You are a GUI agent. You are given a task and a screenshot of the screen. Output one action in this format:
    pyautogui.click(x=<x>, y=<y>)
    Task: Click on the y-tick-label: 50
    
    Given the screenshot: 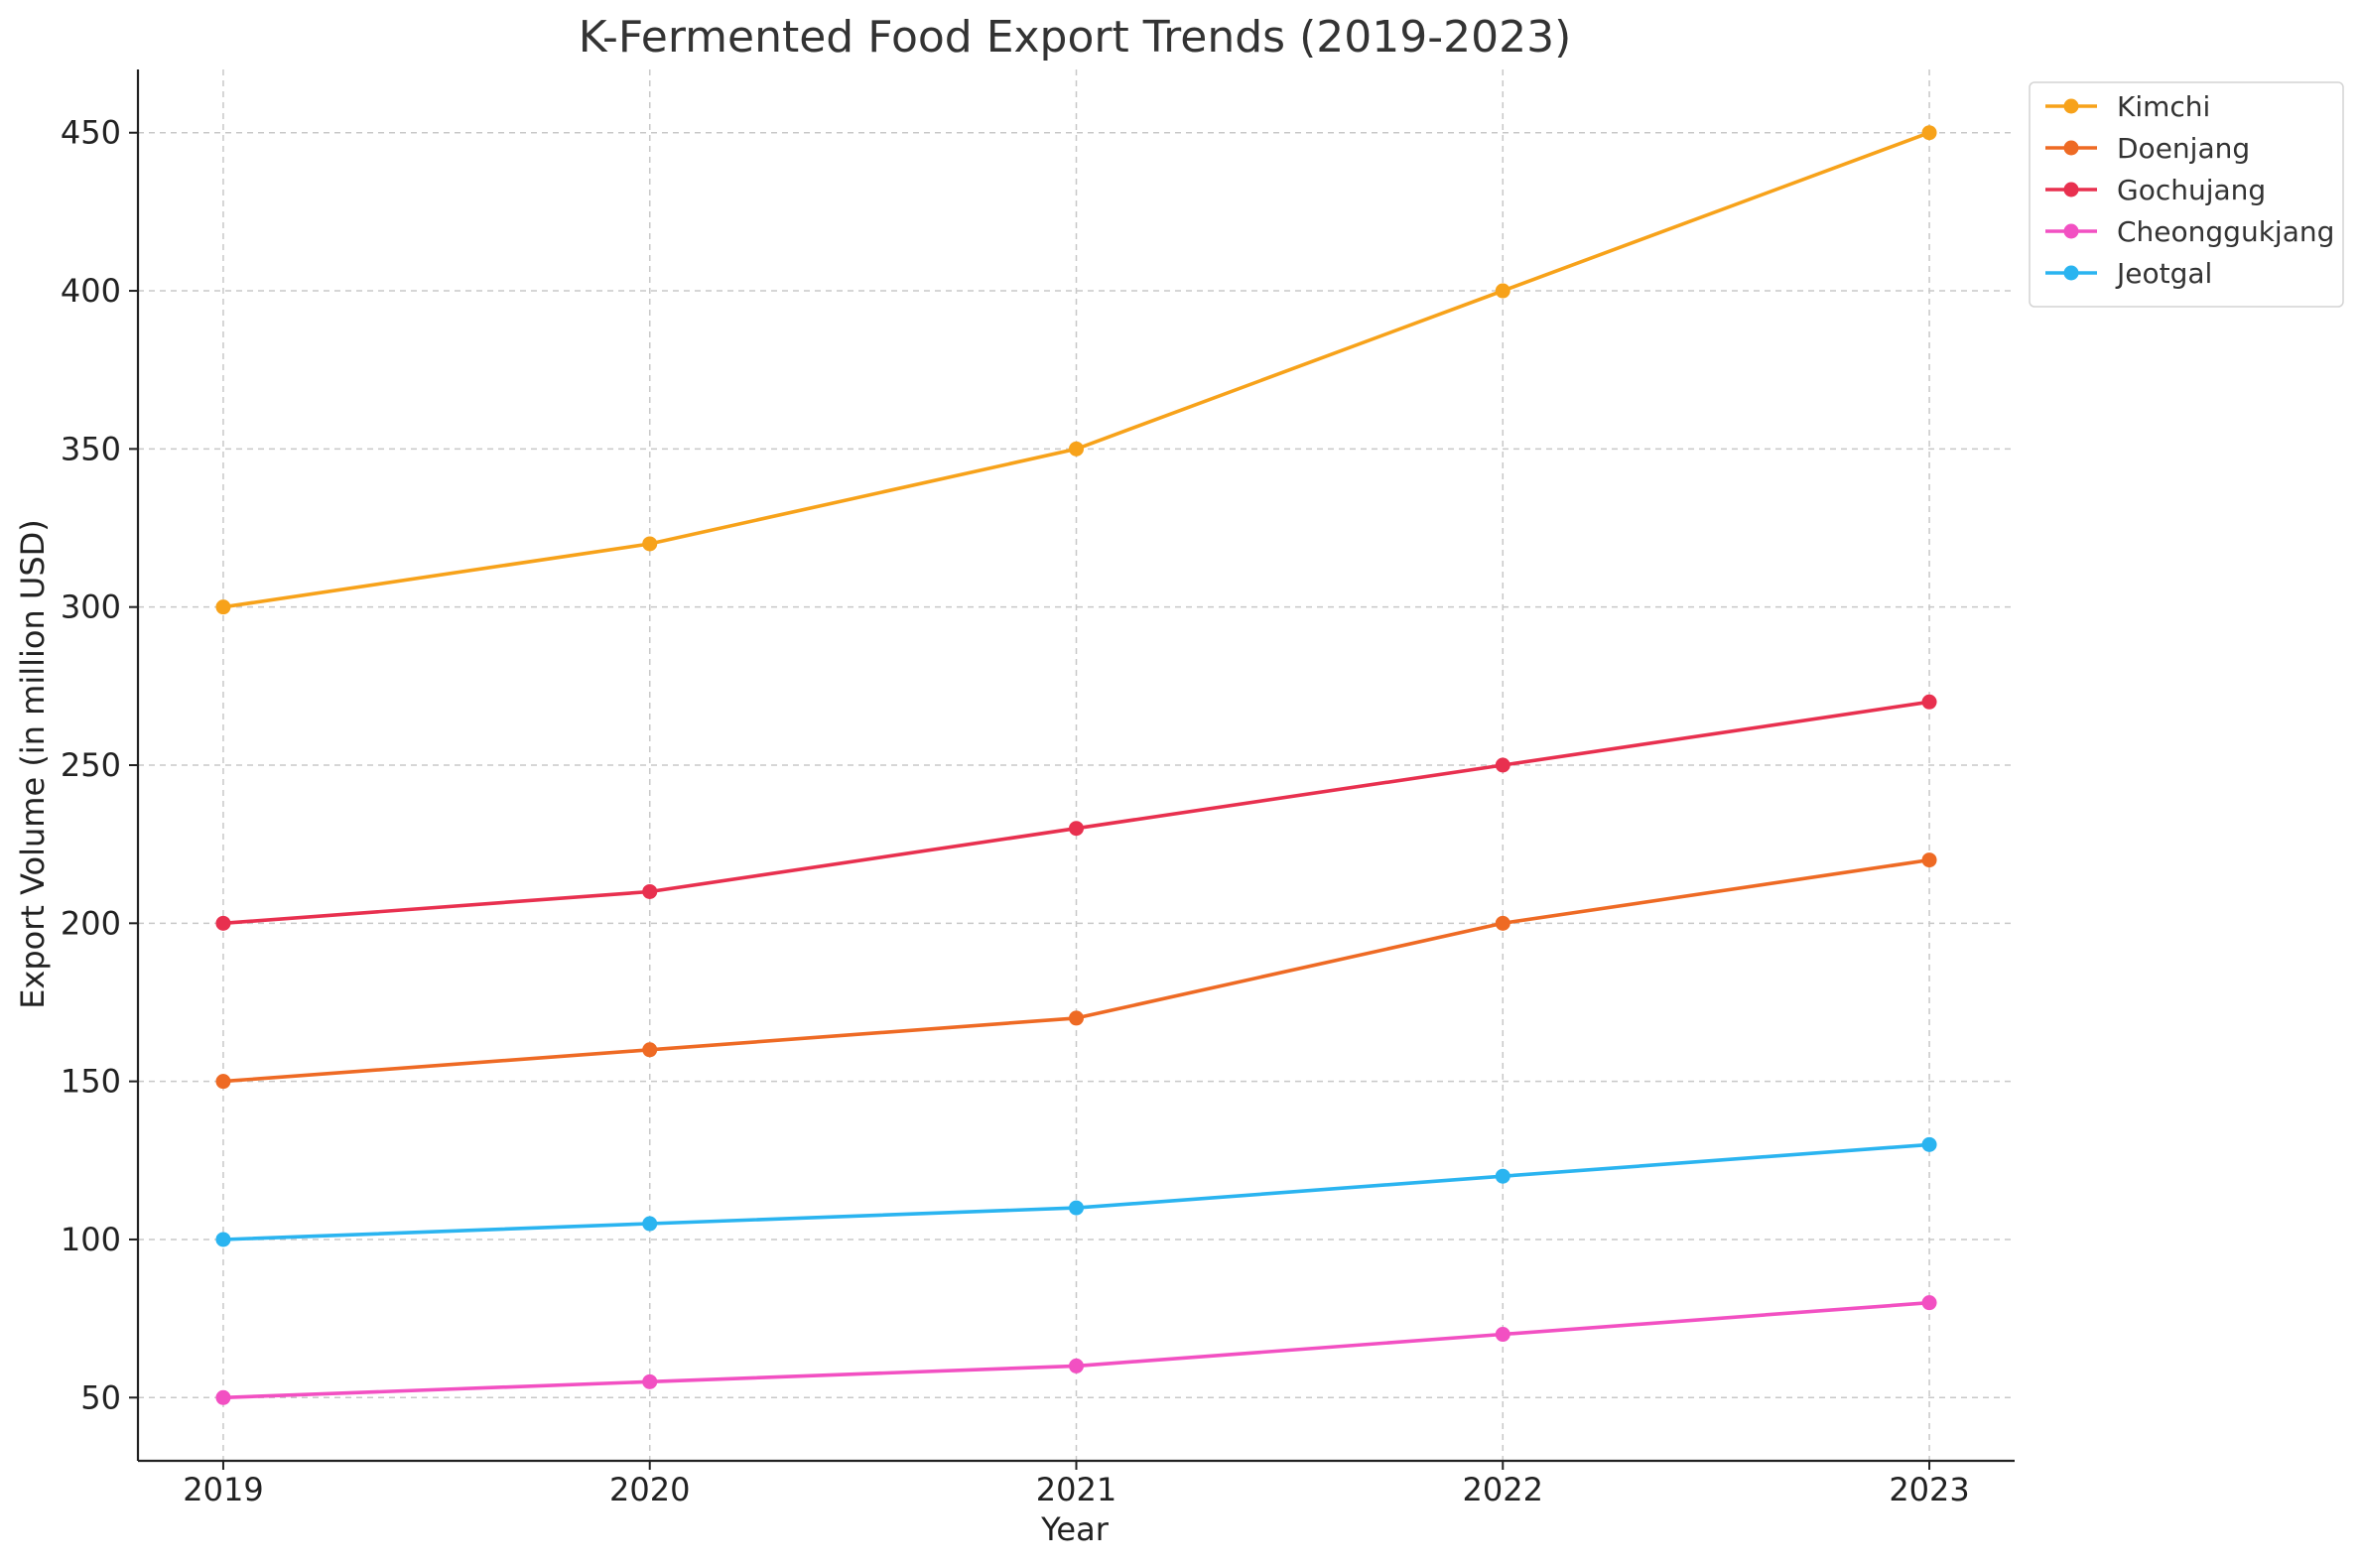 What is the action you would take?
    pyautogui.click(x=100, y=1397)
    